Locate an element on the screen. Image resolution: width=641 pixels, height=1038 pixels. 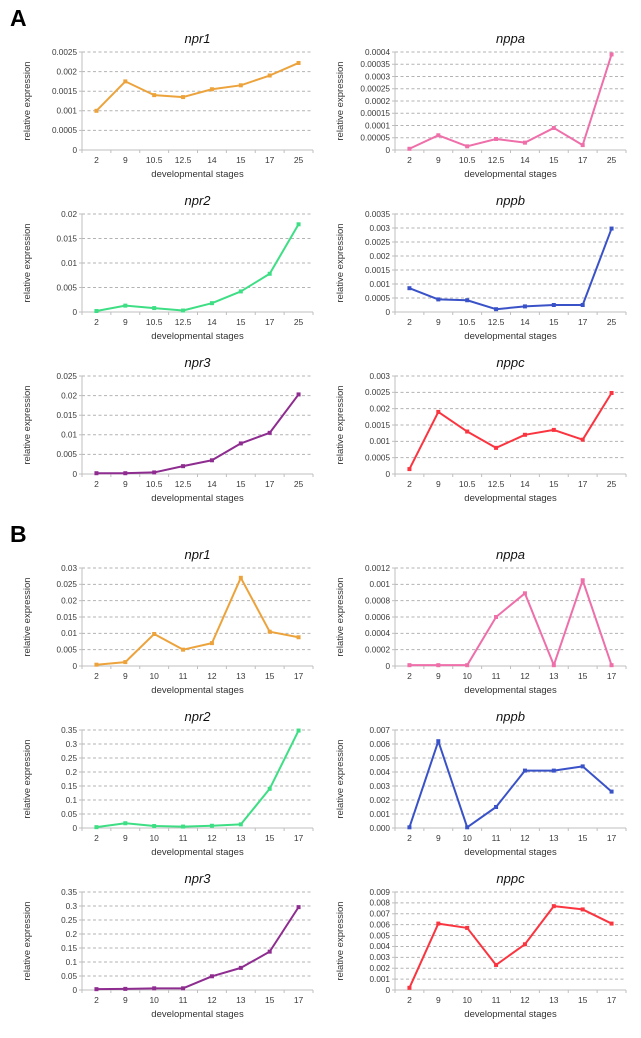
chart-title: nppb is located at coordinates (510, 200).